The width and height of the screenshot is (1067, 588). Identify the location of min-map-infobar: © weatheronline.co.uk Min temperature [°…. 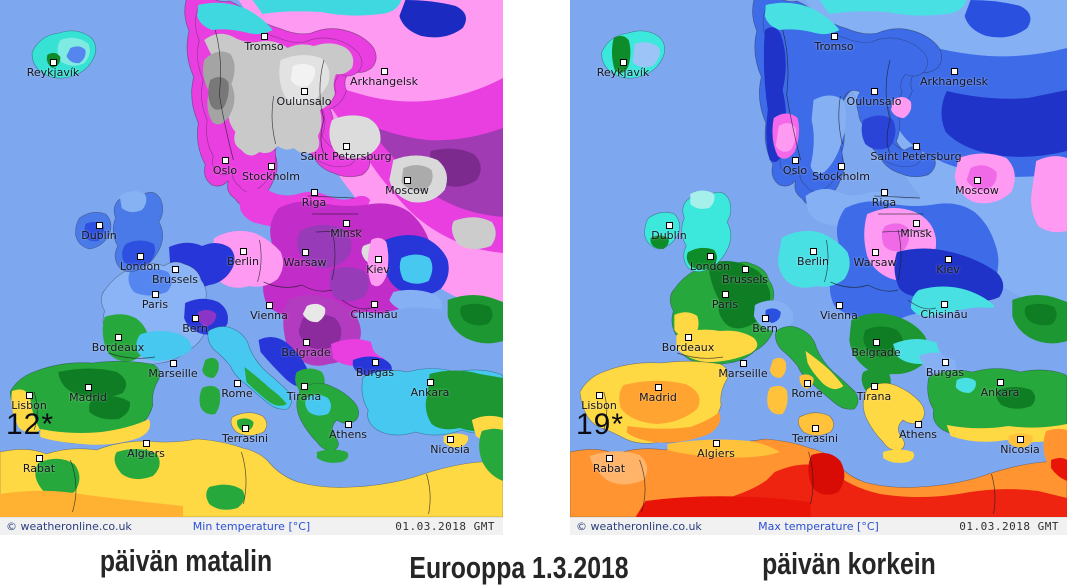
(251, 526).